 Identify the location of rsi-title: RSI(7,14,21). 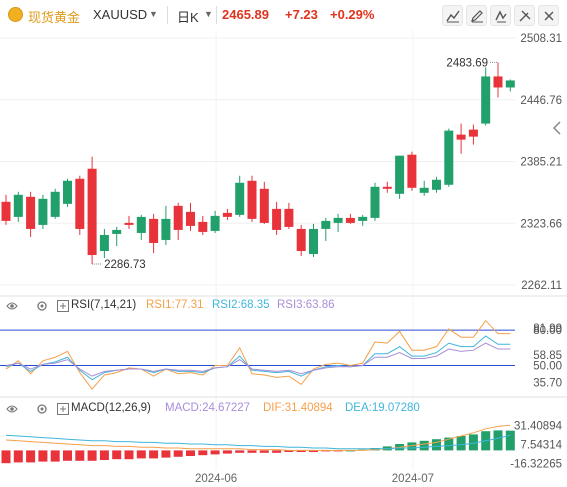
(104, 305).